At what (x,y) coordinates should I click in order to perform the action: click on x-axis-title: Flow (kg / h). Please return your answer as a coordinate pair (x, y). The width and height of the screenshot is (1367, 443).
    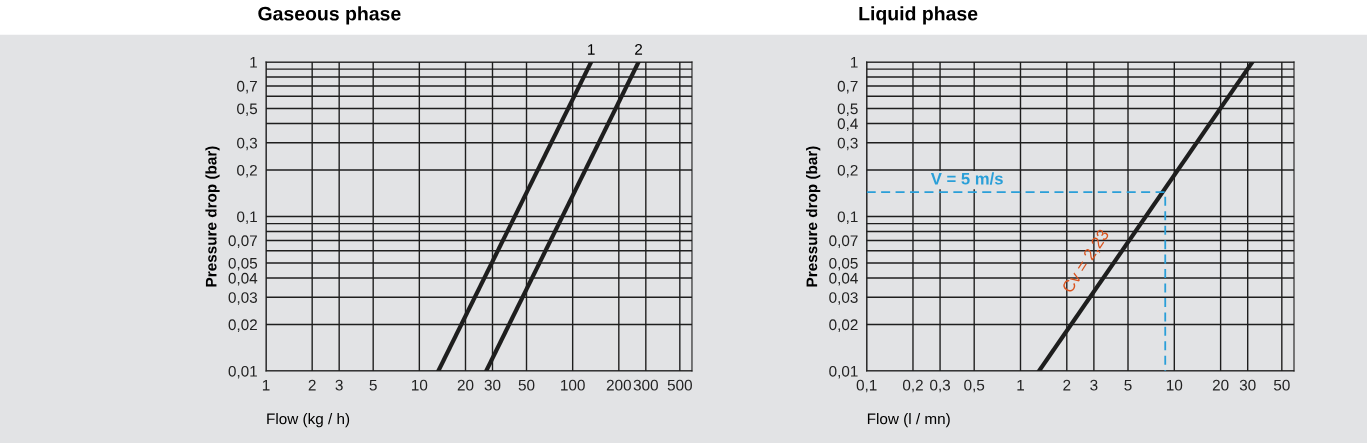
    Looking at the image, I should click on (308, 420).